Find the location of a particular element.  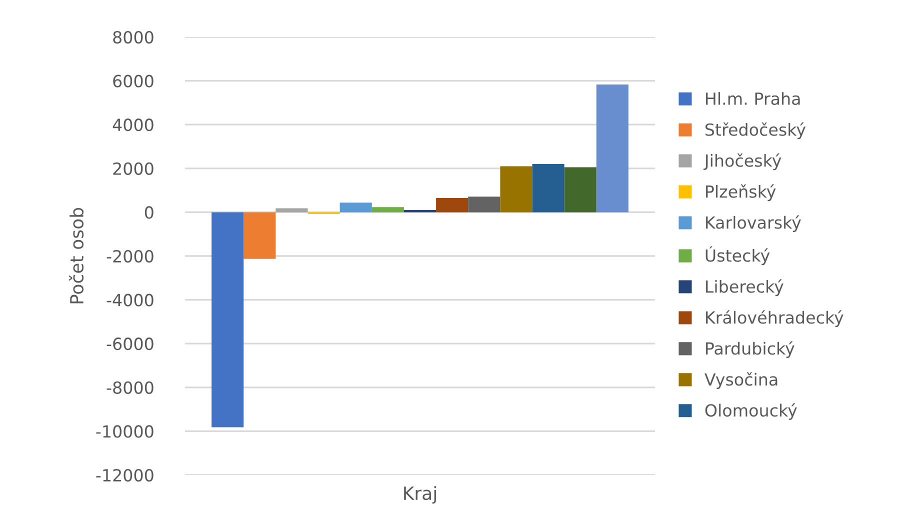

x-tick-label: Kraj is located at coordinates (420, 495).